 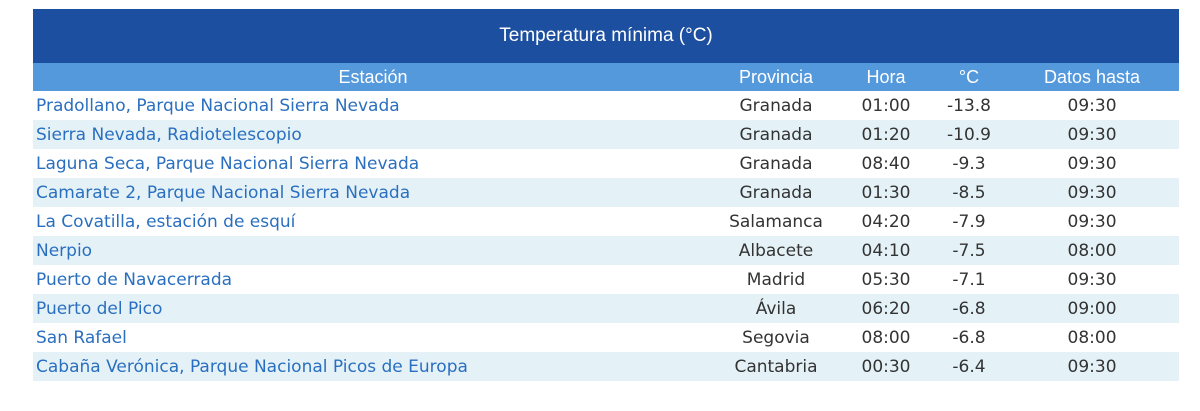 What do you see at coordinates (969, 366) in the screenshot?
I see `temperature-cell: -6.4` at bounding box center [969, 366].